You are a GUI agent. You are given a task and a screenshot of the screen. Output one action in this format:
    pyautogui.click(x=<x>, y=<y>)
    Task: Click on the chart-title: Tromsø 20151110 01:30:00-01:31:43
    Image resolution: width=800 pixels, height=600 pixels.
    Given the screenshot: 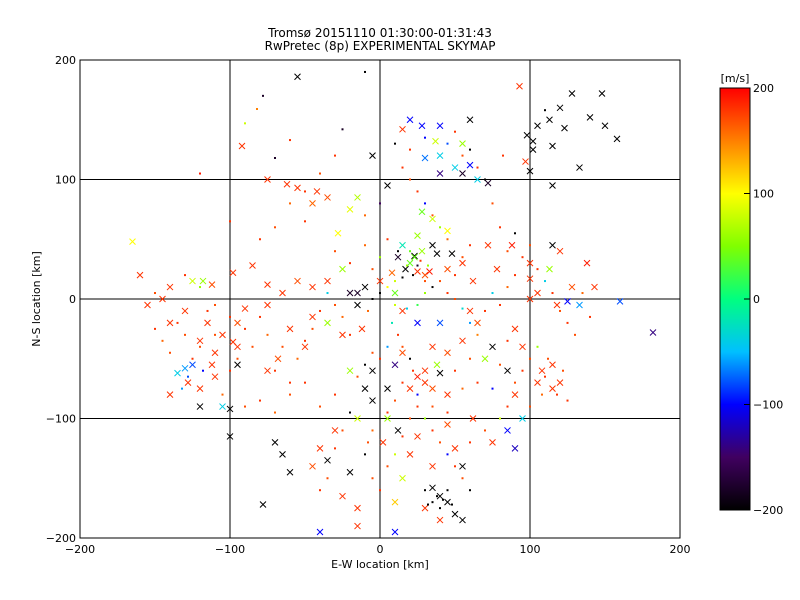 What is the action you would take?
    pyautogui.click(x=379, y=33)
    